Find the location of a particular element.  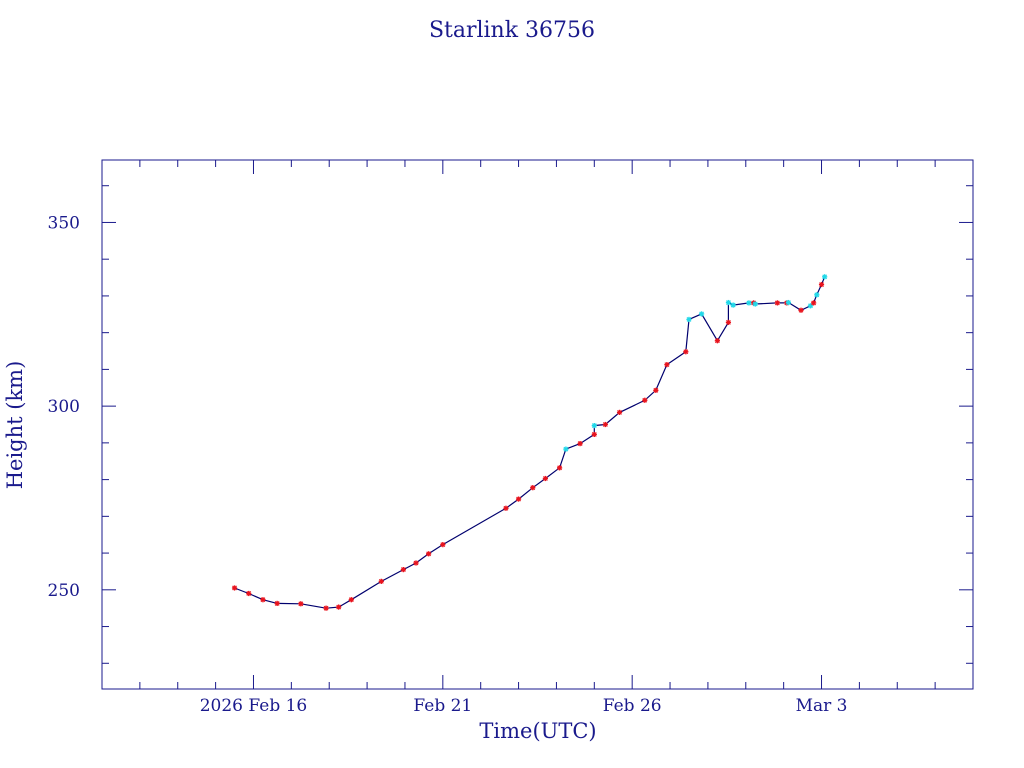

x-tick-label: Feb 26 is located at coordinates (632, 706).